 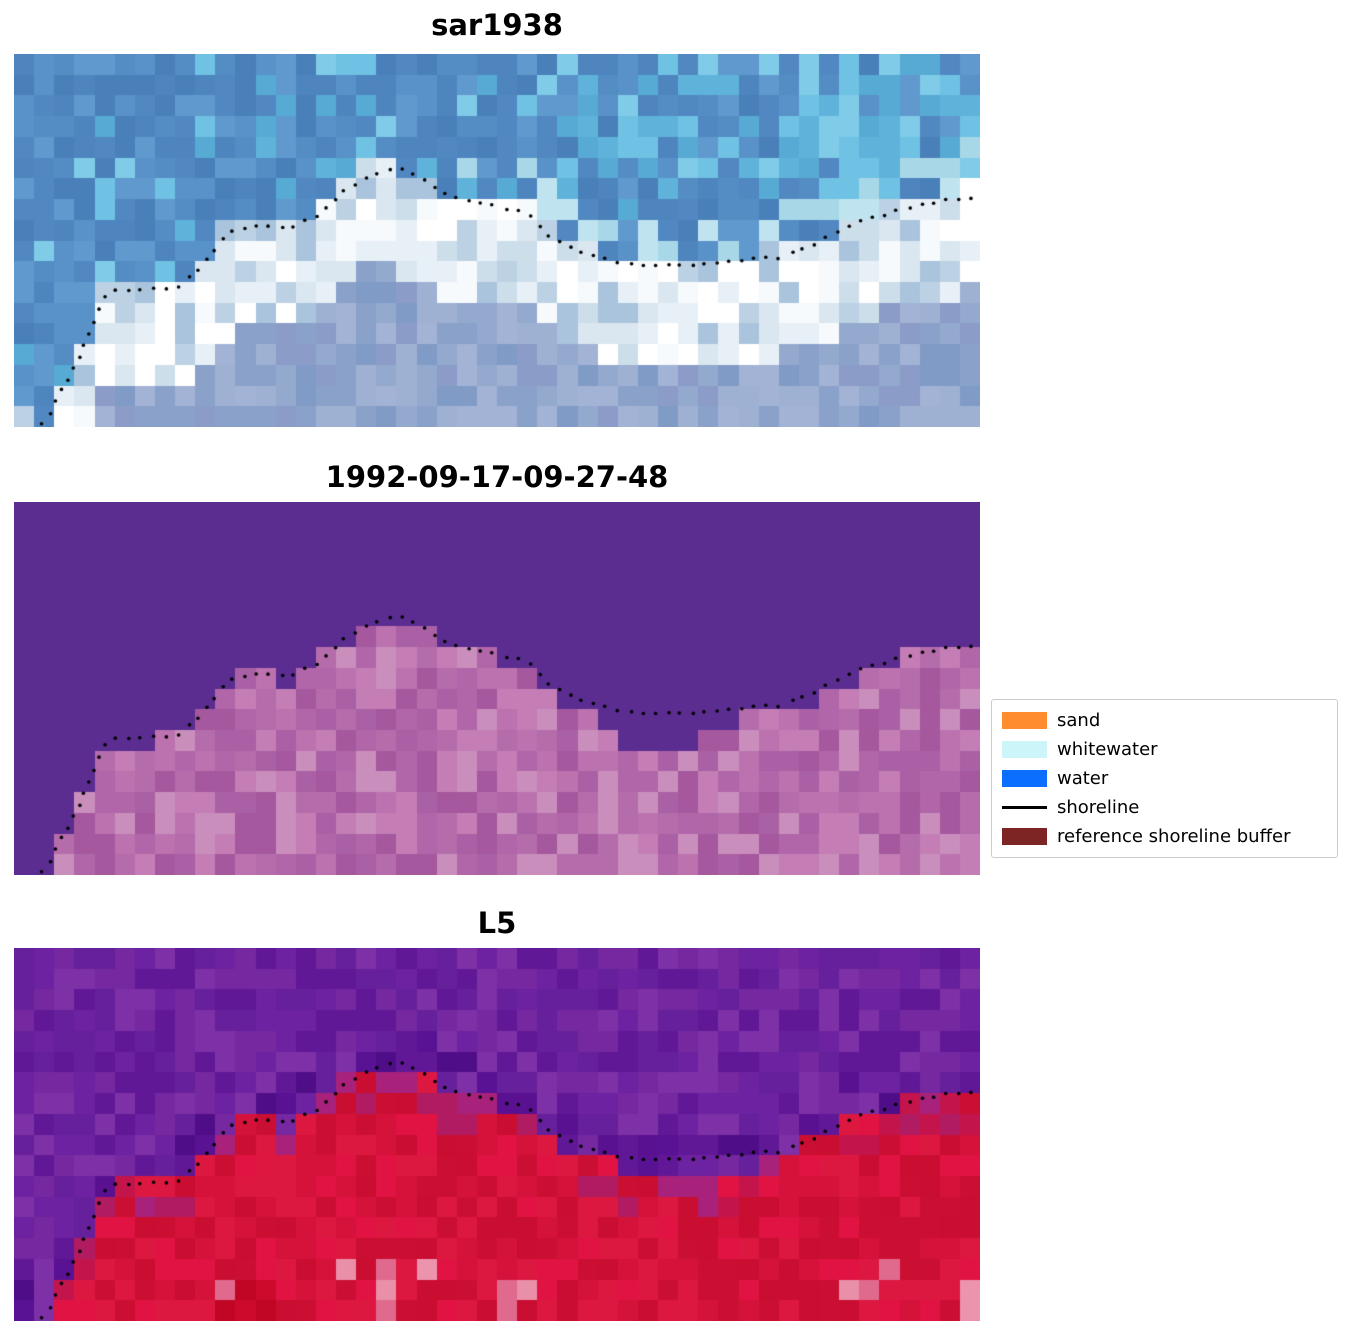 I want to click on panel-title-l5: L5, so click(x=497, y=923).